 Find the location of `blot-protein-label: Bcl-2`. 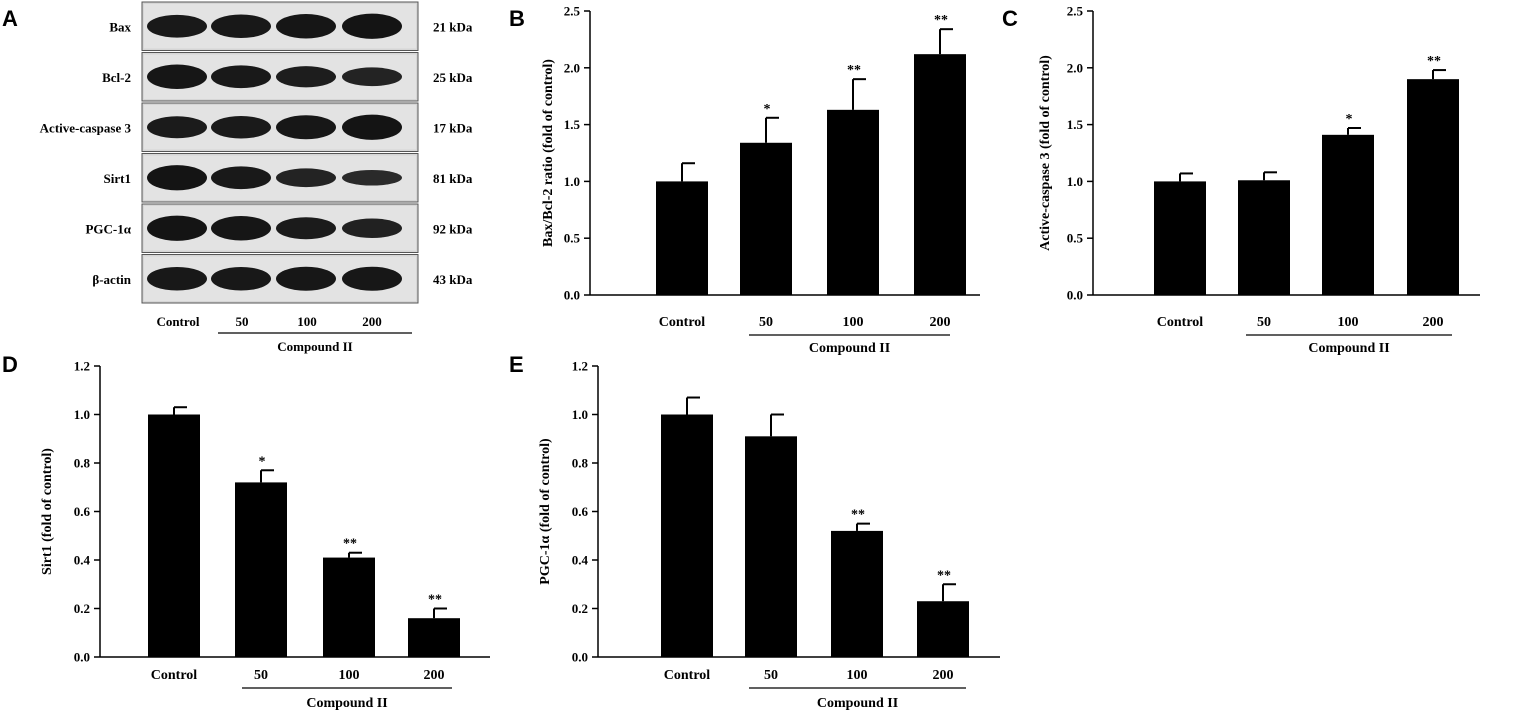

blot-protein-label: Bcl-2 is located at coordinates (116, 77).